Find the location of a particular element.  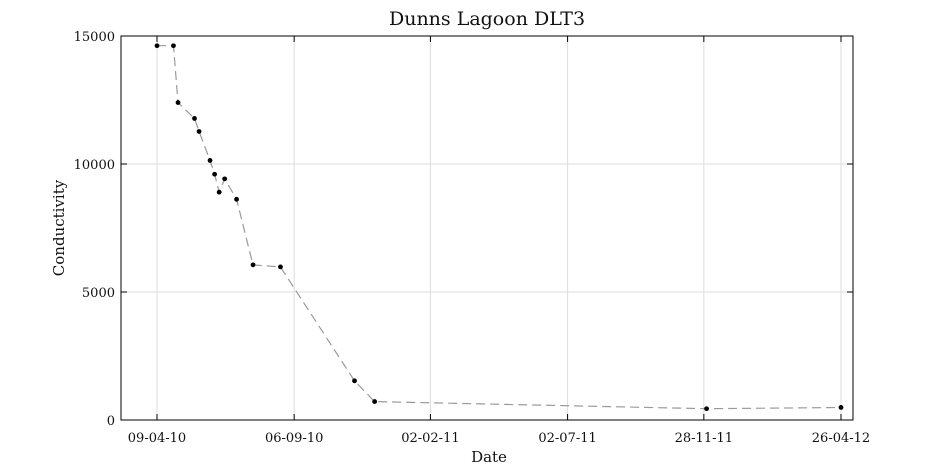

y-tick-label: 15000 is located at coordinates (94, 37).